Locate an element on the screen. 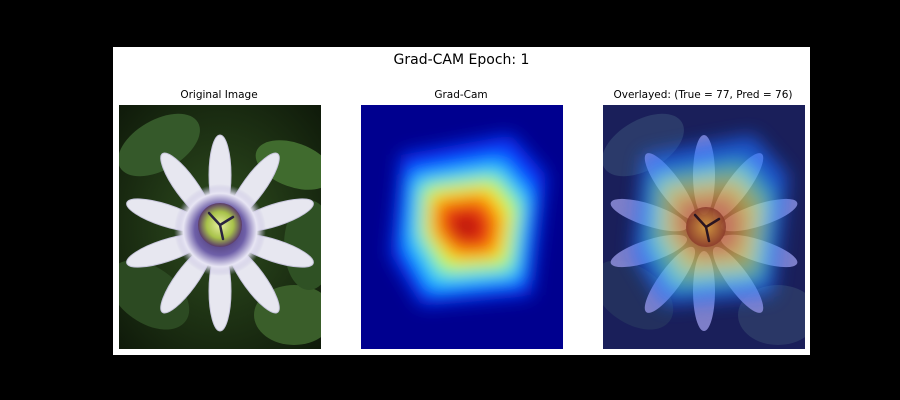 This screenshot has width=900, height=400. overlay-image-panel is located at coordinates (704, 227).